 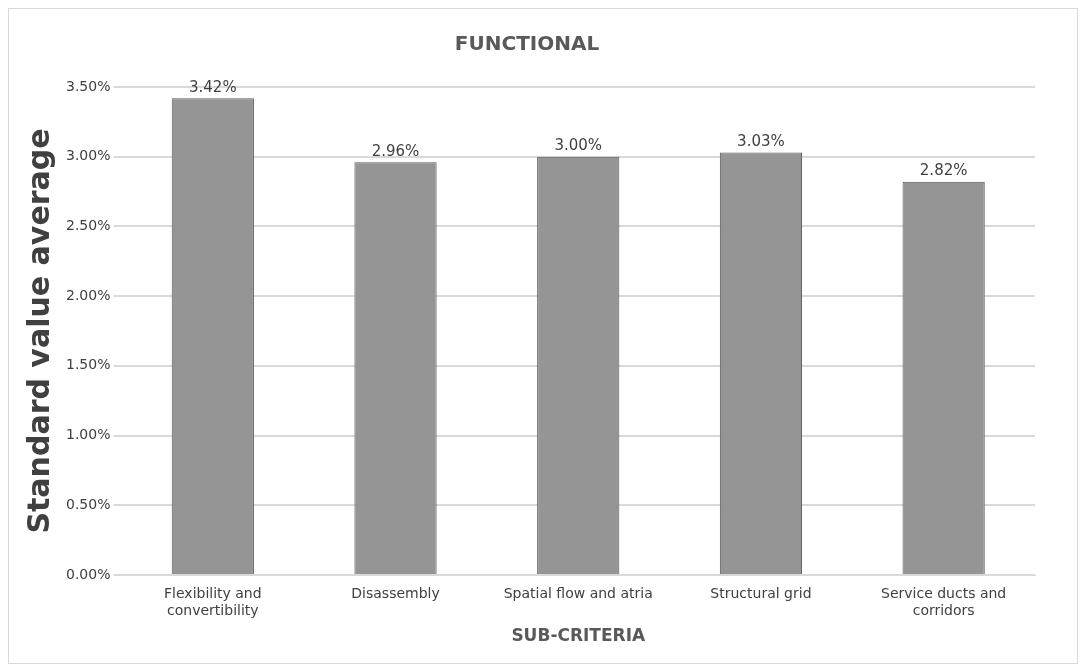 I want to click on y-tick-label: 1.00%, so click(x=88, y=434).